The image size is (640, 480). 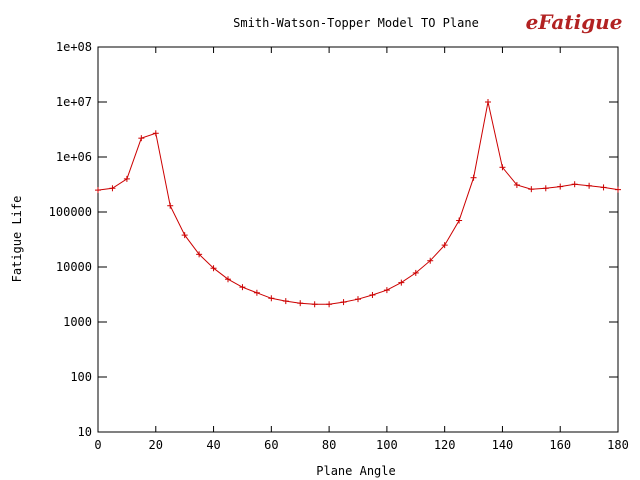 I want to click on x-tick-label: 0, so click(x=97, y=445).